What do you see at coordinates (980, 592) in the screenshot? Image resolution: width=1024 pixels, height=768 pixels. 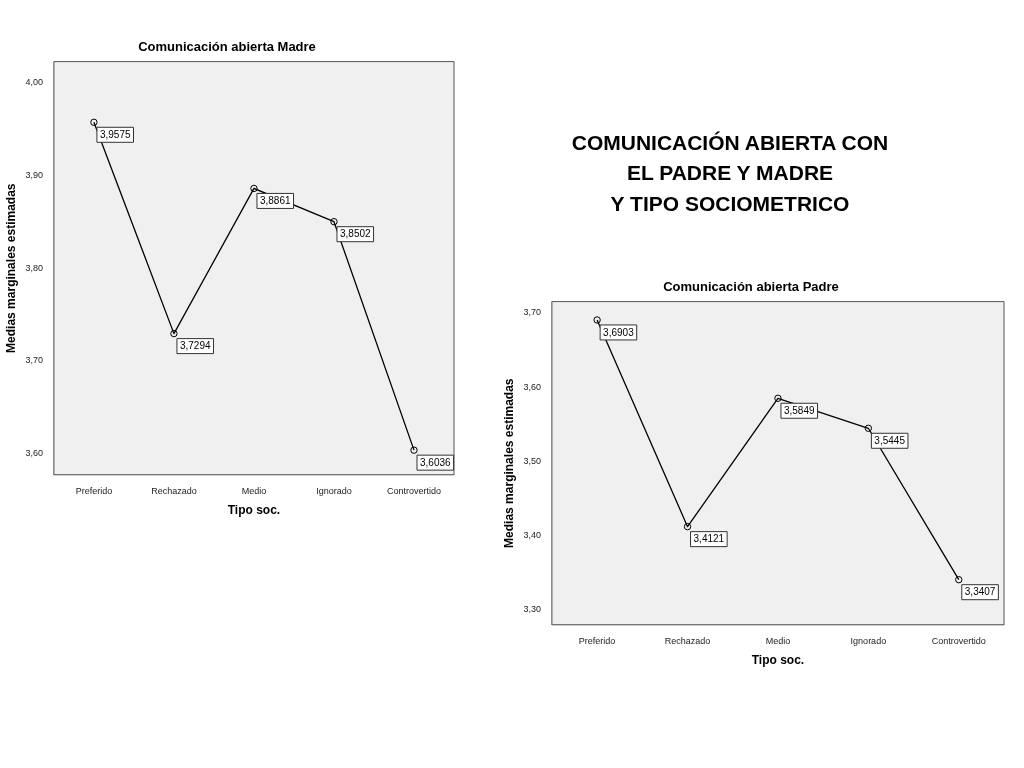 I see `data-label: 3,3407` at bounding box center [980, 592].